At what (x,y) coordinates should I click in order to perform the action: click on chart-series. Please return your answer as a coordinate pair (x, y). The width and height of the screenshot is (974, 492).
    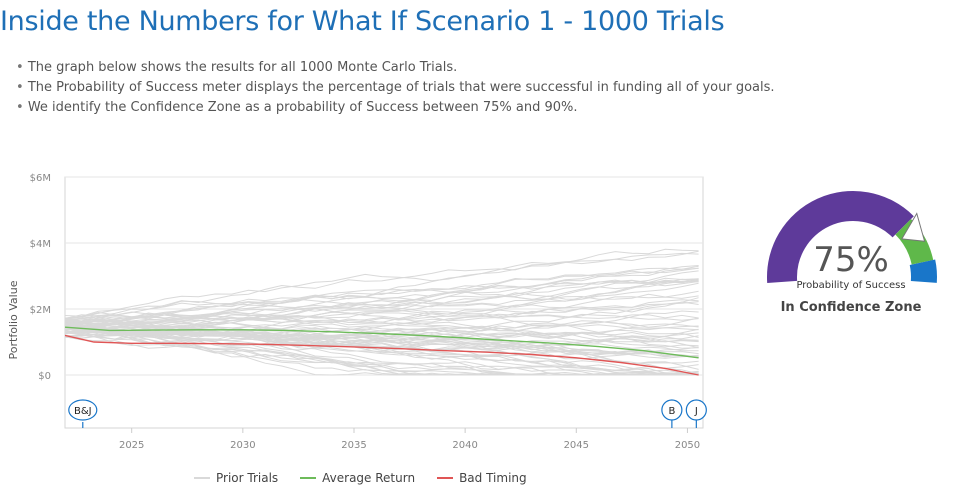
    Looking at the image, I should click on (381, 351).